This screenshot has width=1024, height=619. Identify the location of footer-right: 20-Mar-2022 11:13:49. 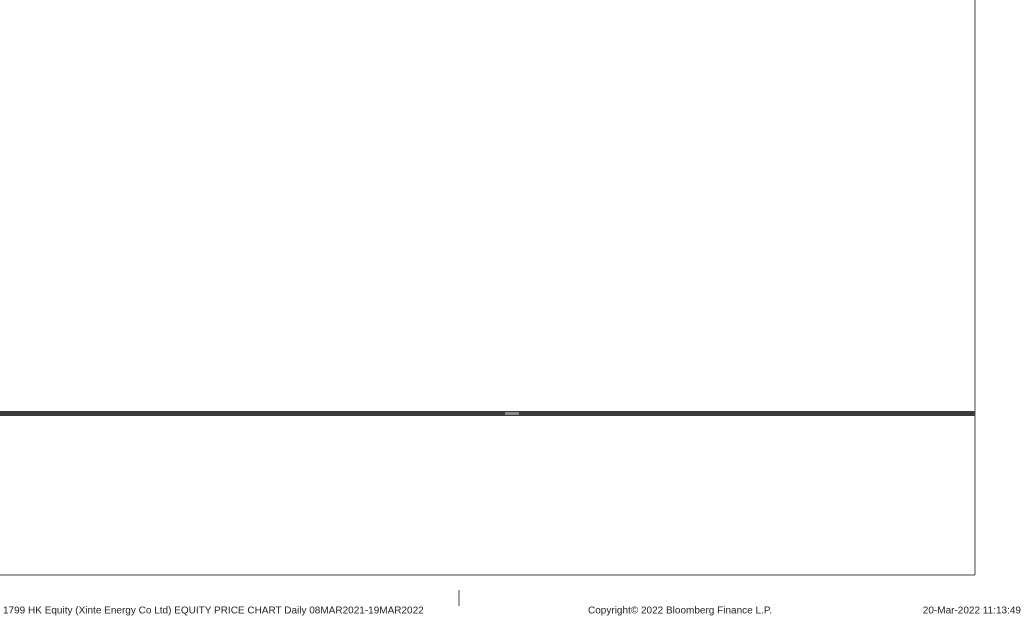
(972, 611).